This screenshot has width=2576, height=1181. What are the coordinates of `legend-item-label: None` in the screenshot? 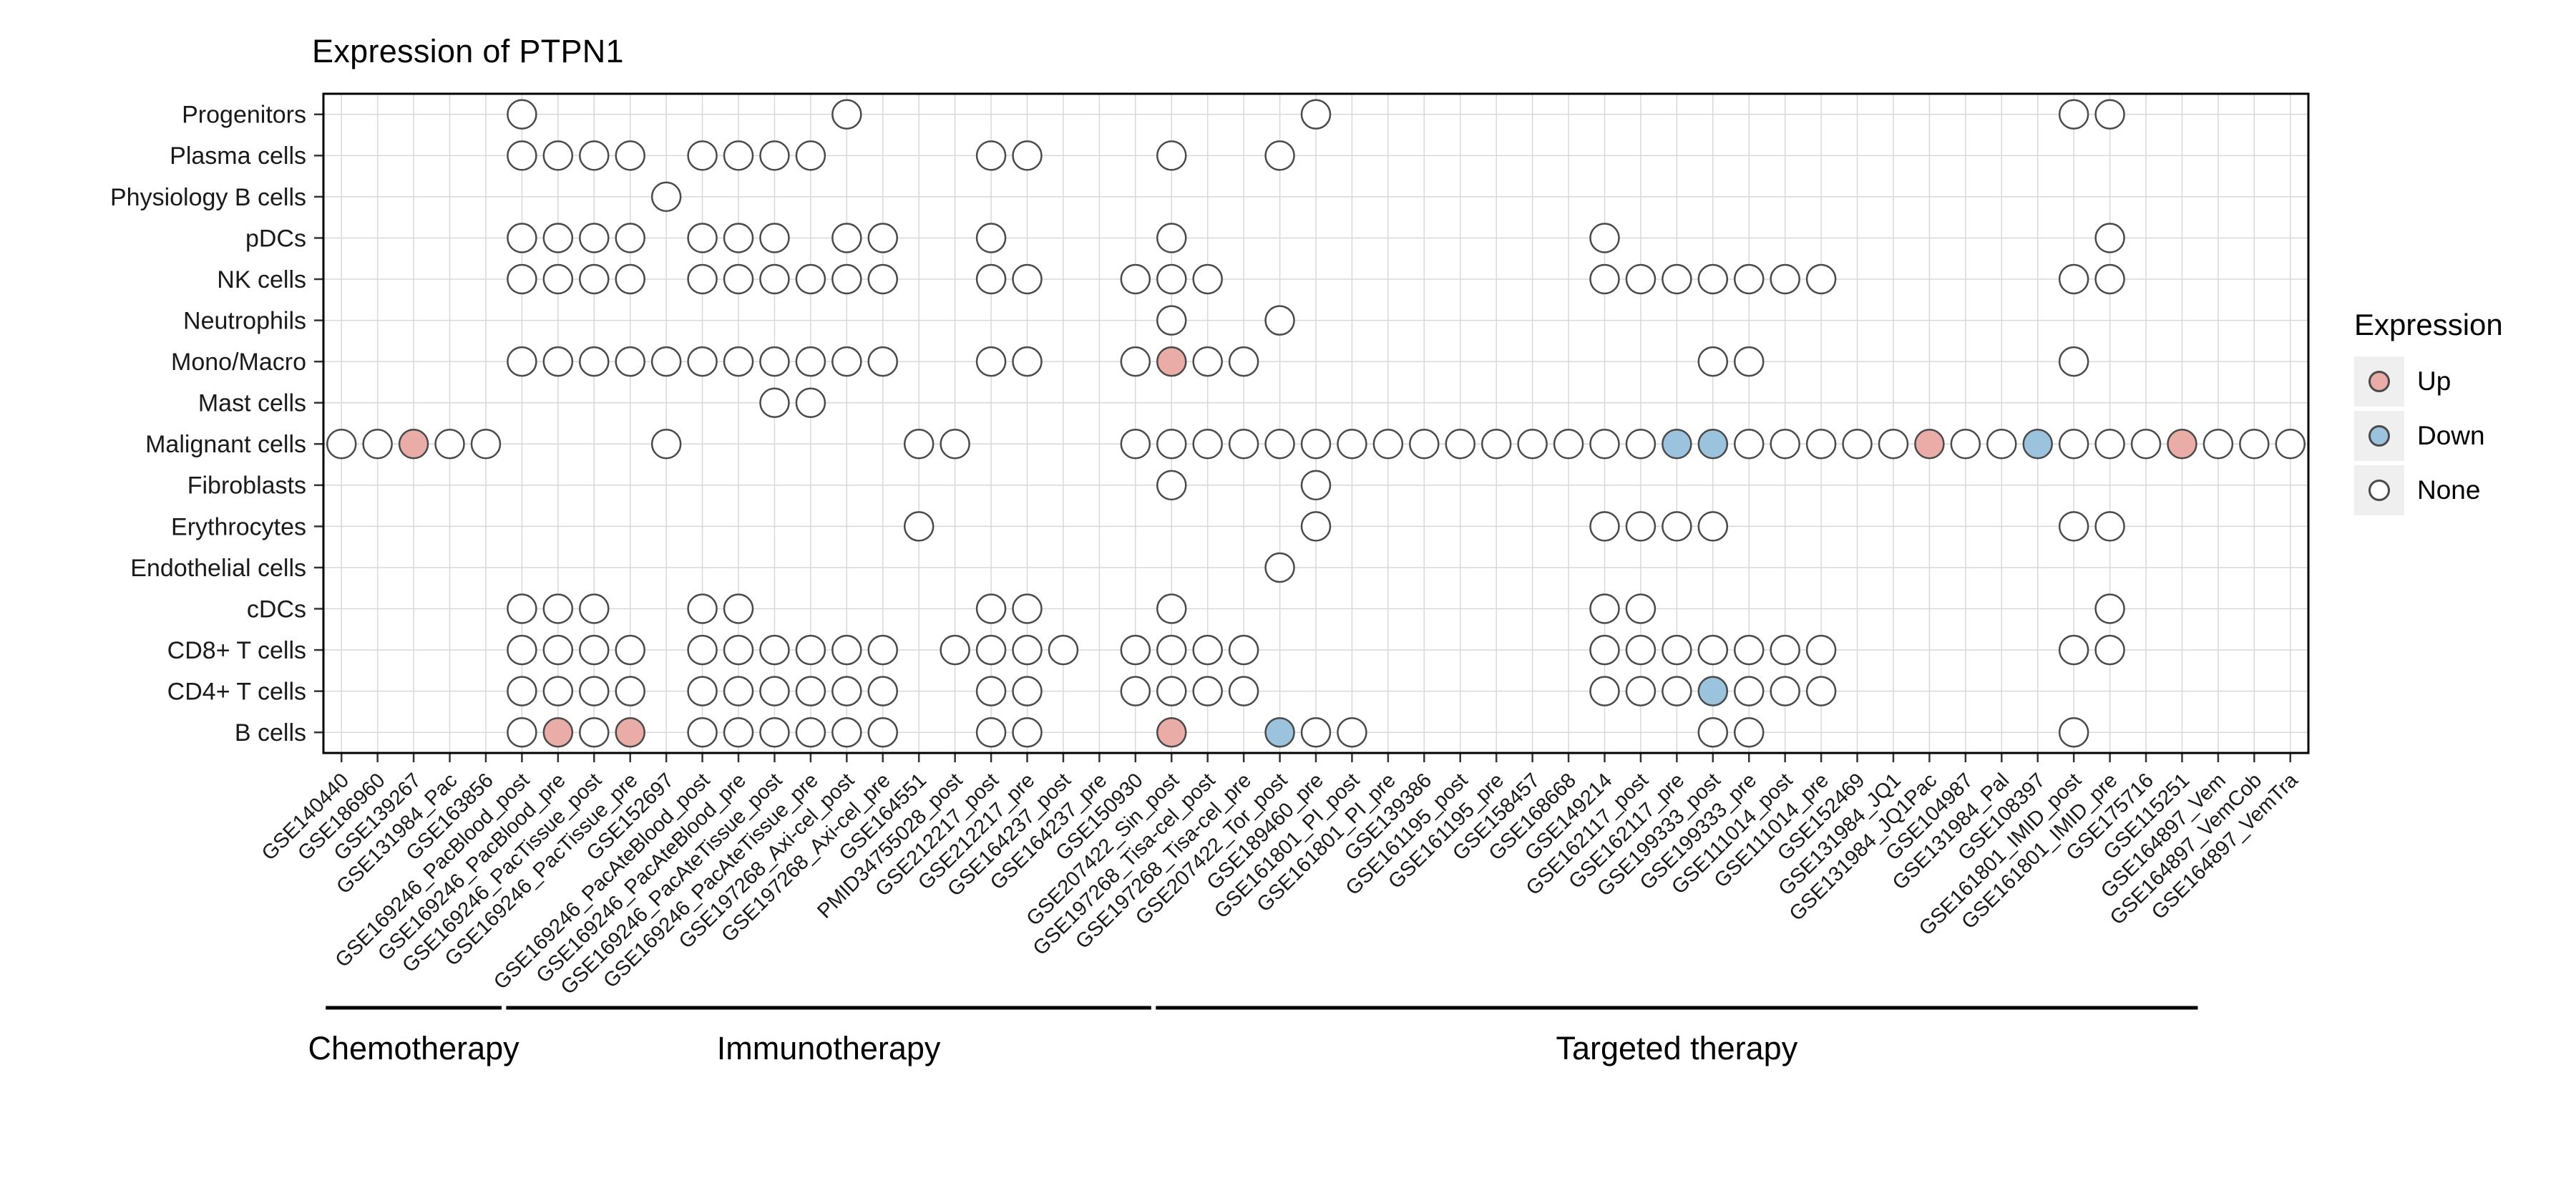 It's located at (2449, 490).